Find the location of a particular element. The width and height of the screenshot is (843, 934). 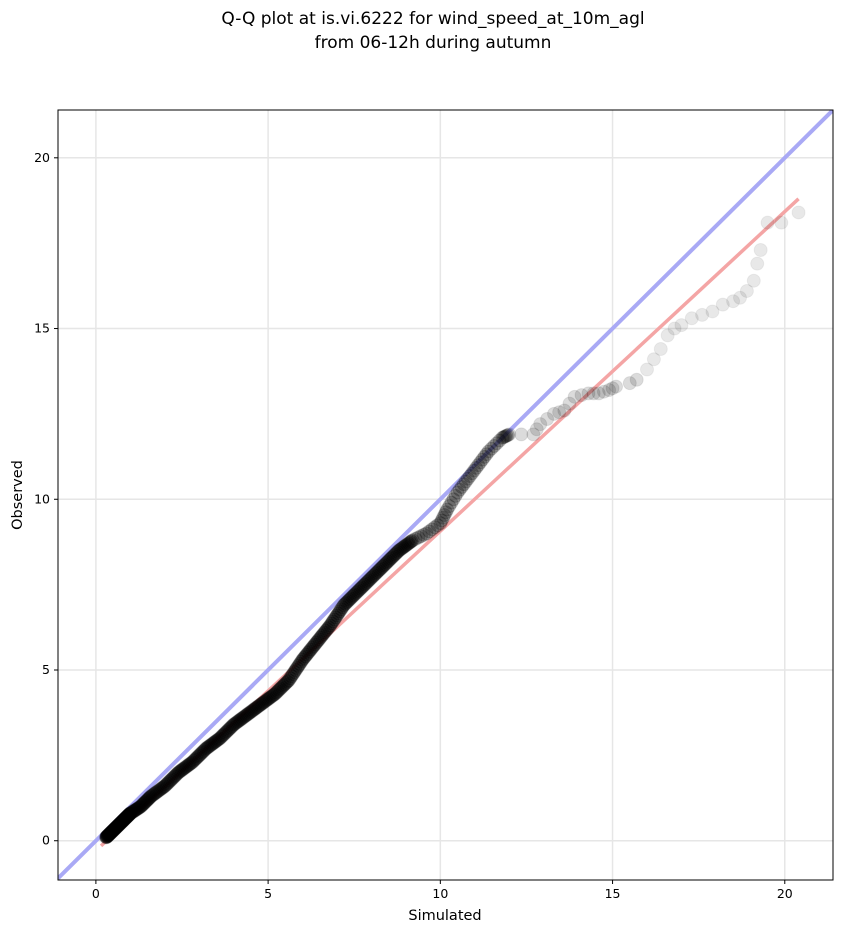

y-tick-label: 10 is located at coordinates (42, 498).